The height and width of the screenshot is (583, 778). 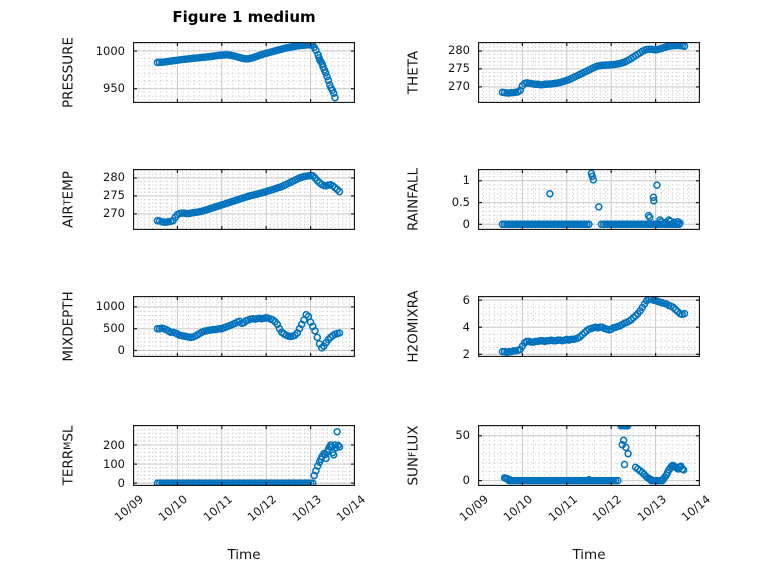 I want to click on pressure-y-axis-label: PRESSURE, so click(x=68, y=72).